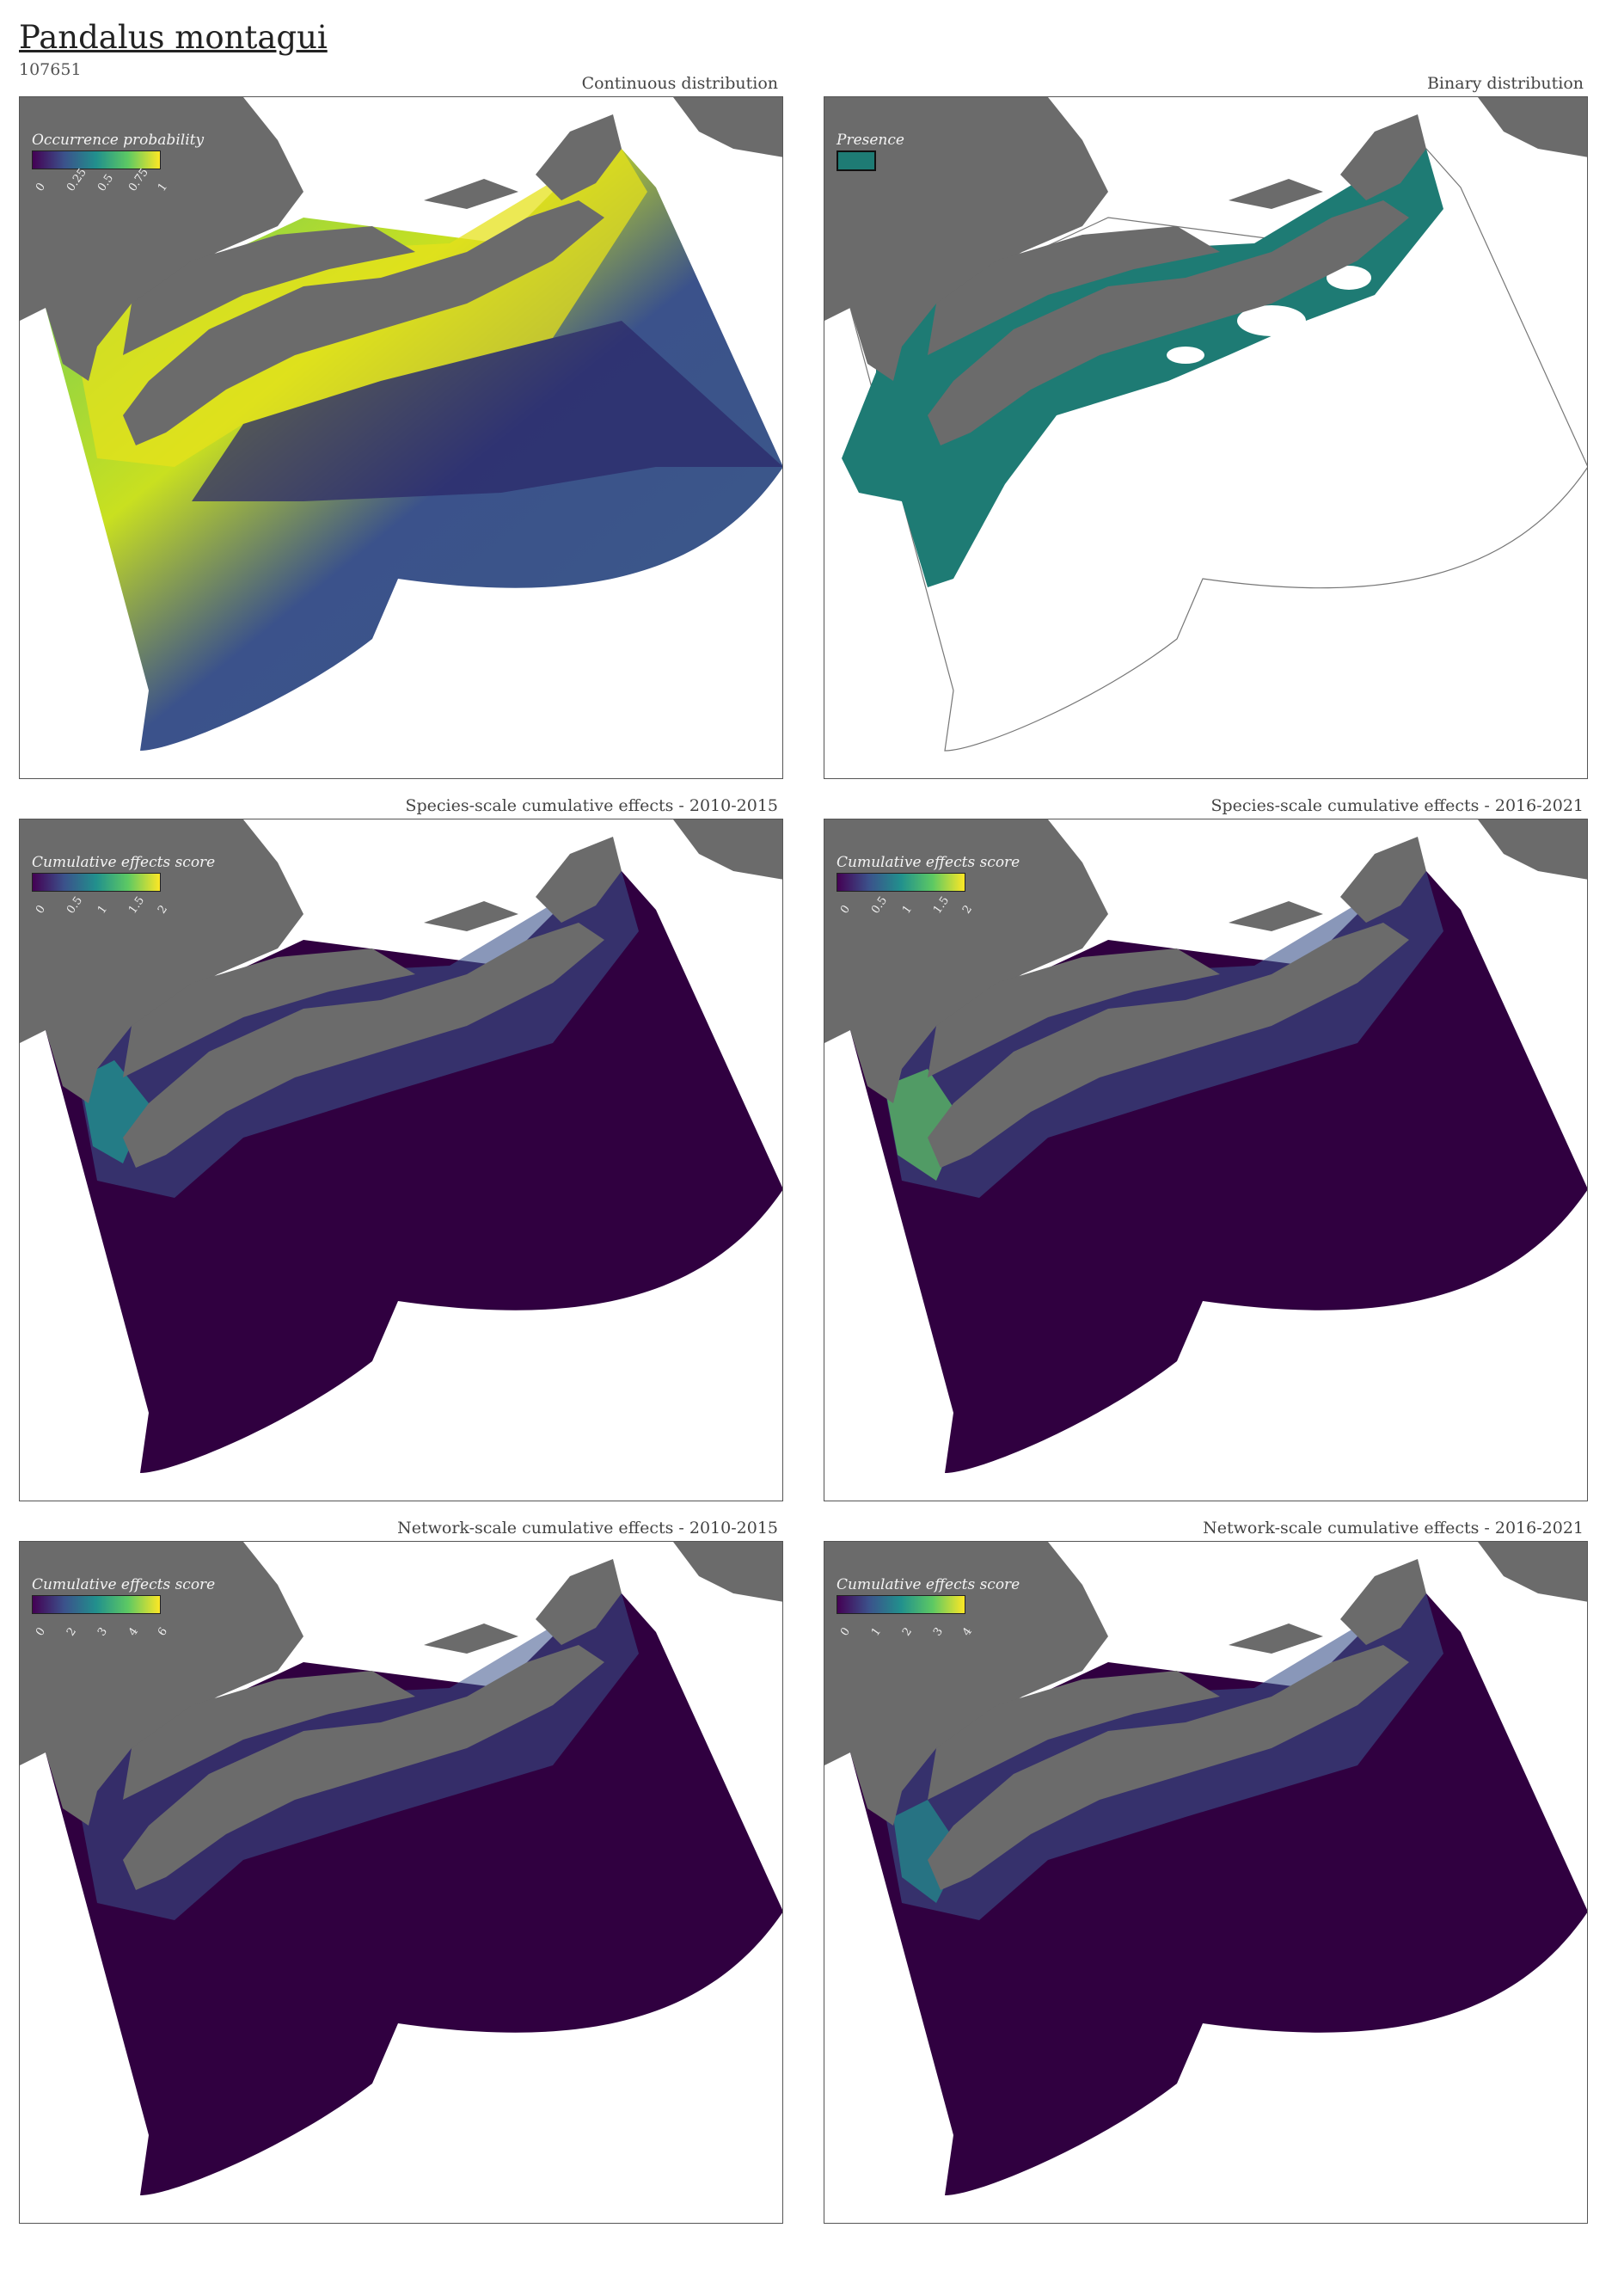 This screenshot has height=2271, width=1624. I want to click on map-panel-network-2010: Cumulative effects score 0 2 3 4 6, so click(401, 1882).